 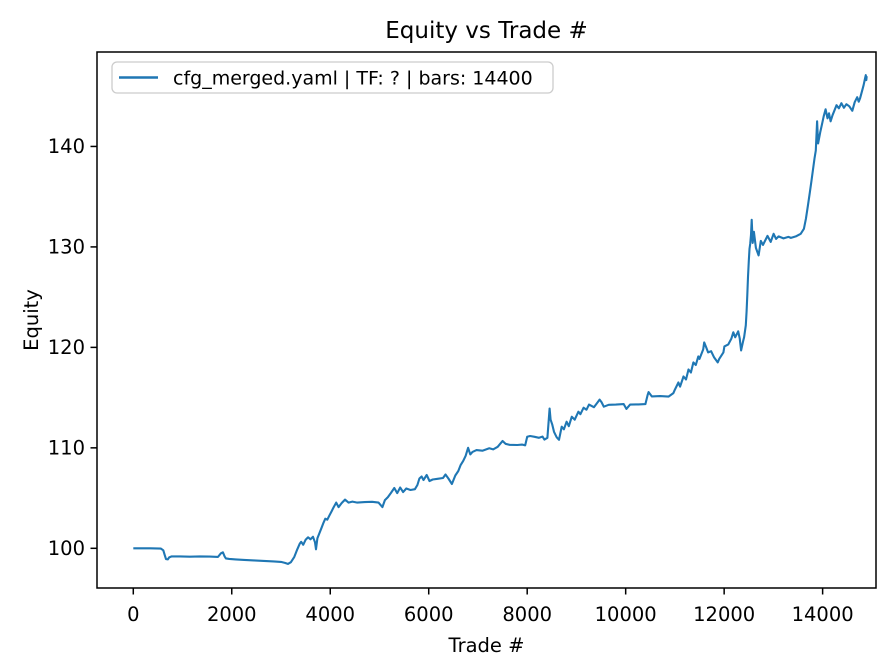 What do you see at coordinates (31, 320) in the screenshot?
I see `y-axis-label: Equity` at bounding box center [31, 320].